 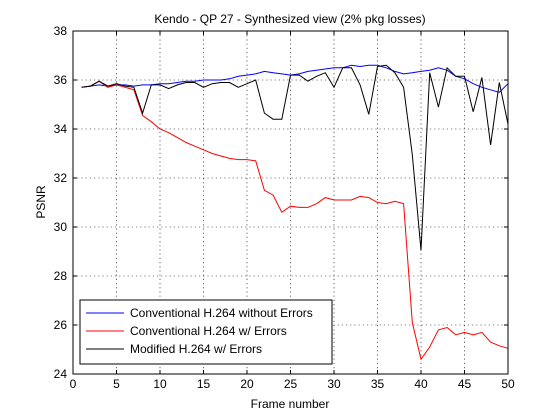 What do you see at coordinates (421, 384) in the screenshot?
I see `x-tick-label: 40` at bounding box center [421, 384].